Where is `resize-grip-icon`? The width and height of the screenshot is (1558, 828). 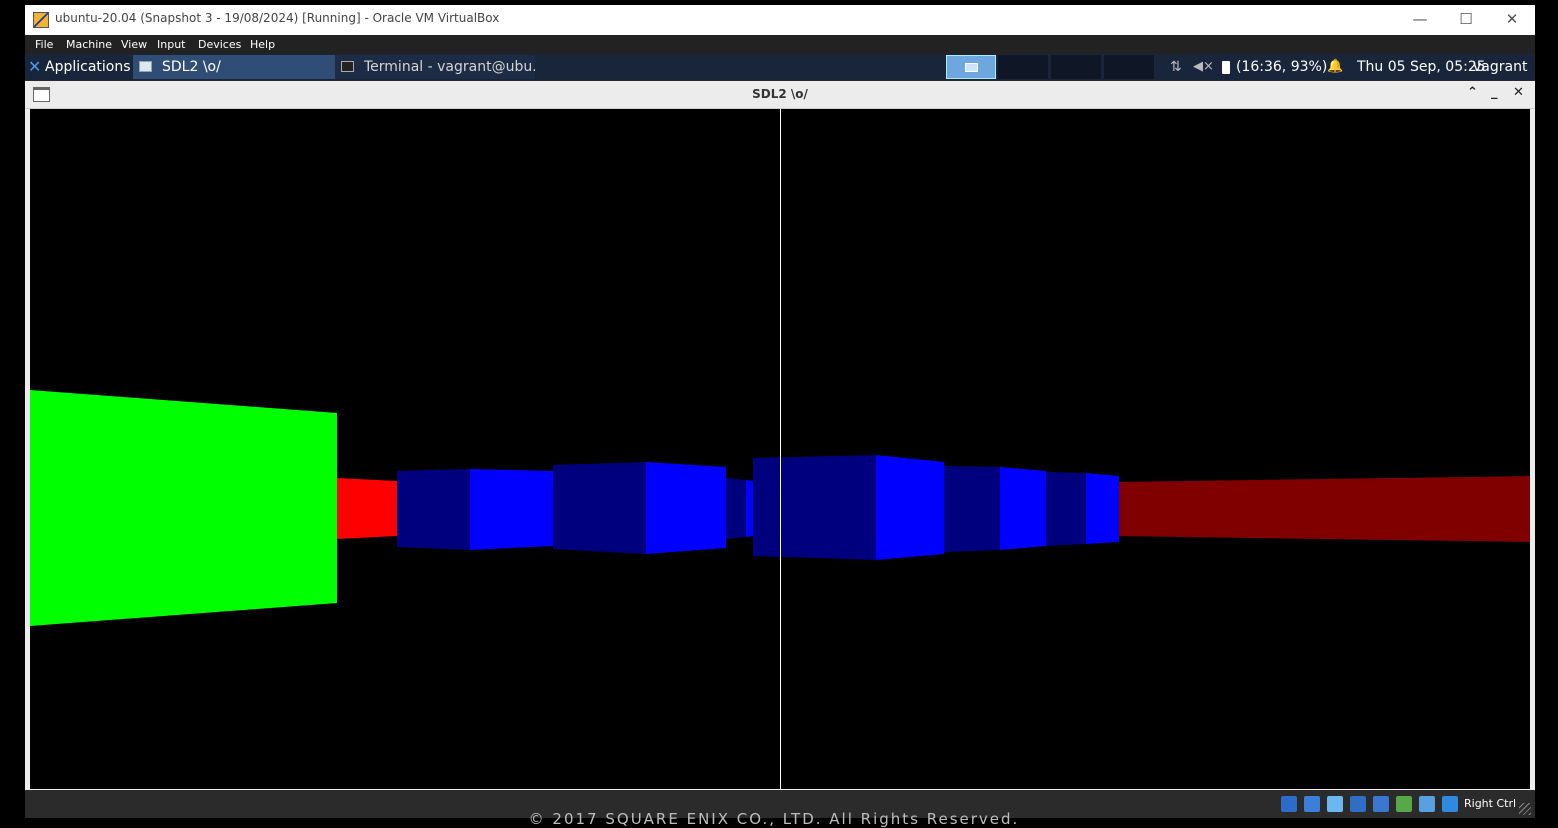
resize-grip-icon is located at coordinates (1525, 809).